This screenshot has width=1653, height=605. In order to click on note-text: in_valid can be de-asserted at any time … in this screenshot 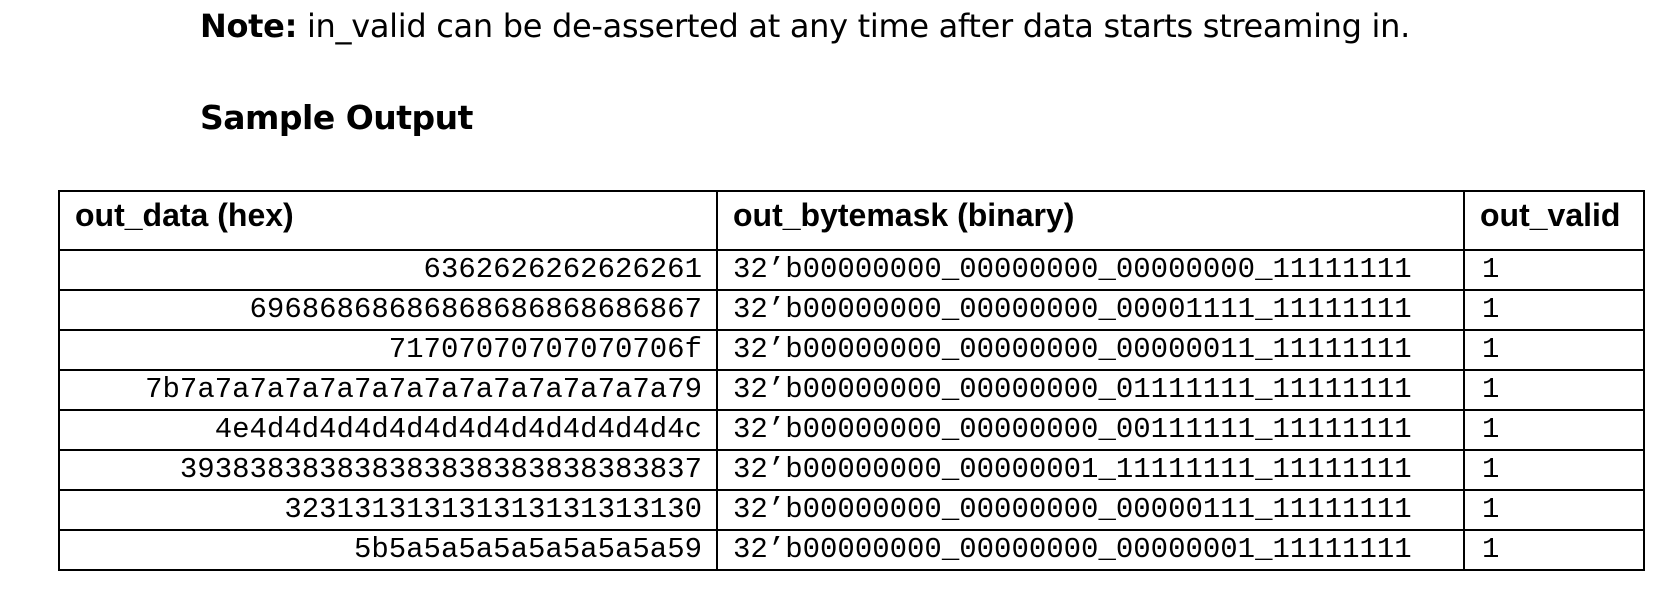, I will do `click(853, 26)`.